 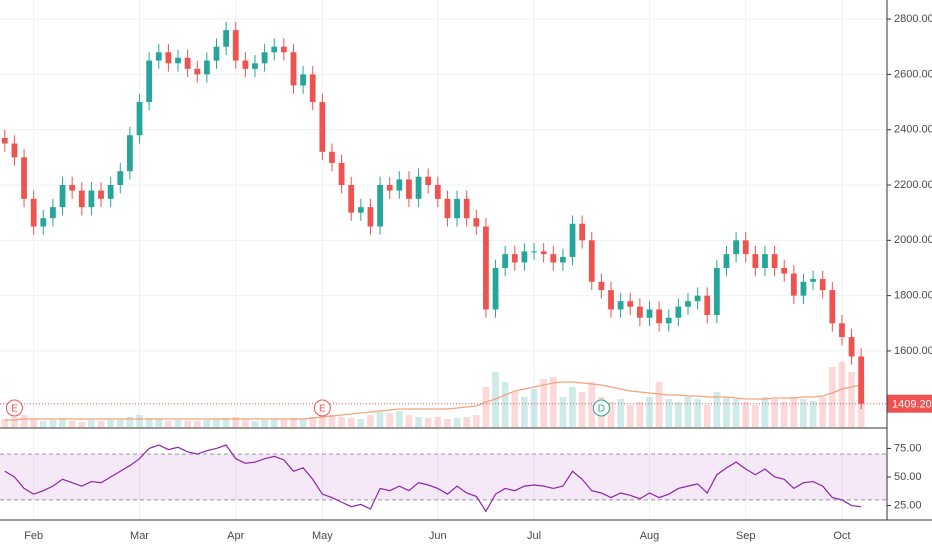 What do you see at coordinates (909, 403) in the screenshot?
I see `last-price-box` at bounding box center [909, 403].